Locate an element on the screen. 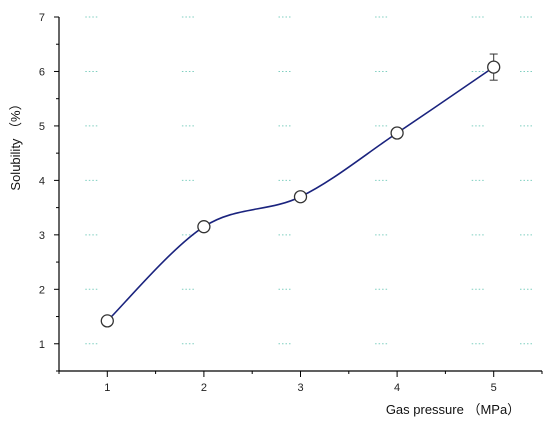  x-tick-label: 1 is located at coordinates (107, 388).